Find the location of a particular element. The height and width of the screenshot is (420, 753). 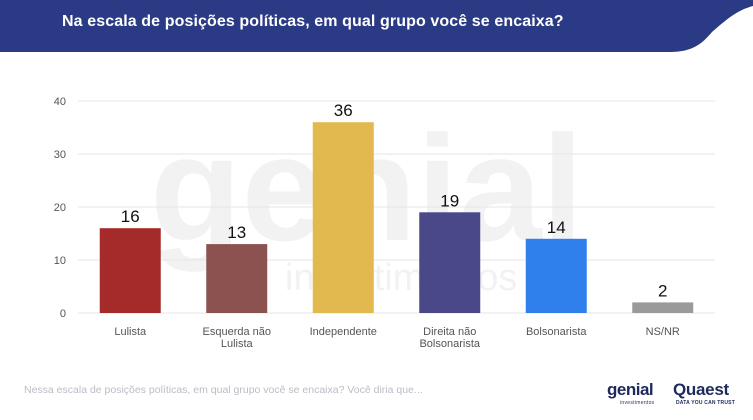

genial-logo-sub: investimentos is located at coordinates (637, 403).